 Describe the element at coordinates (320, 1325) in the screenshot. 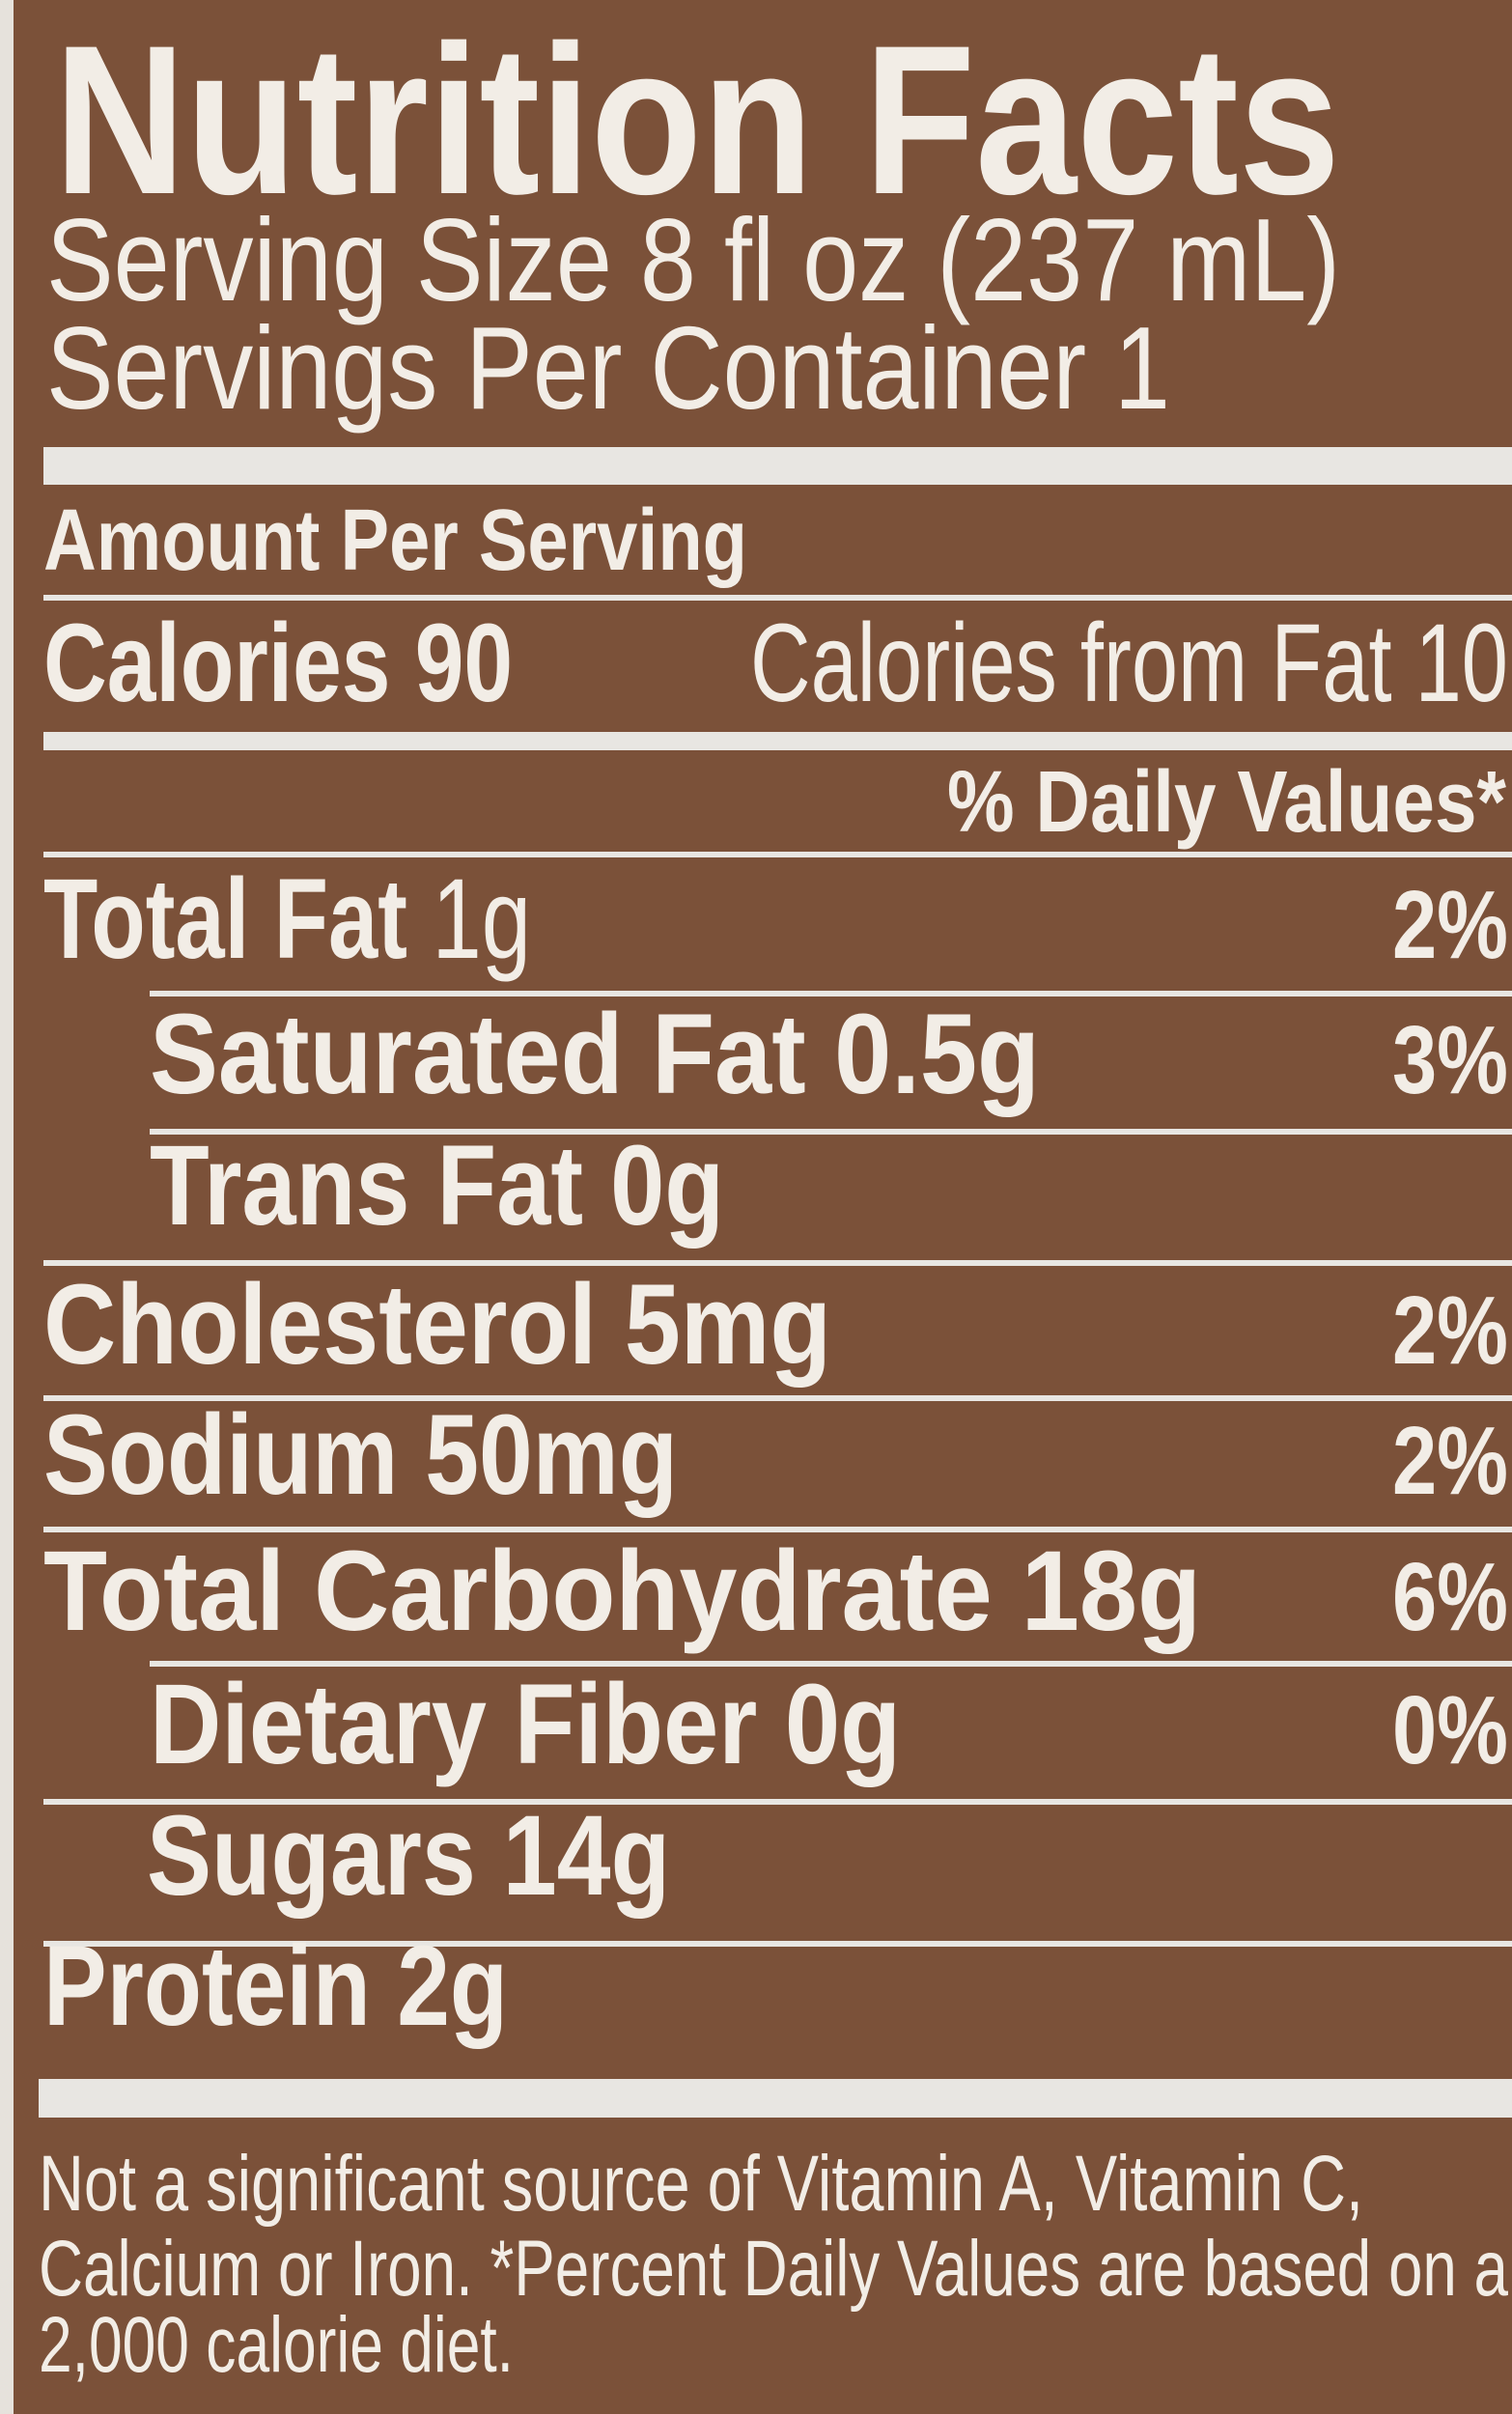

I see `nutrient-label: Cholesterol` at that location.